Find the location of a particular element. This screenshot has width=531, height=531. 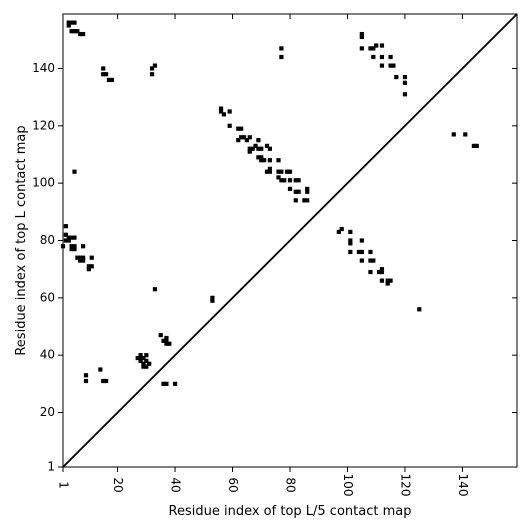

y-tick-label: 140 is located at coordinates (43, 68).